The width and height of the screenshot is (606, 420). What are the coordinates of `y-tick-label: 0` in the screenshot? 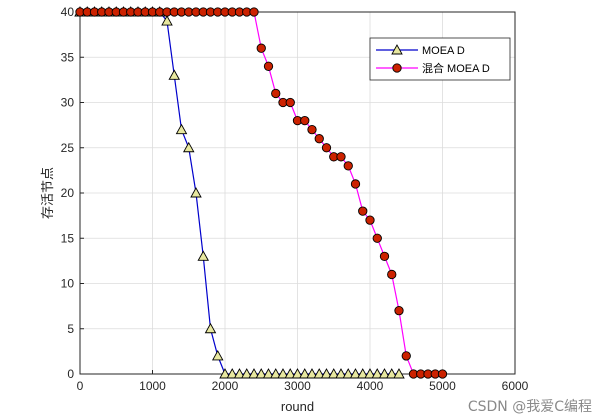 It's located at (70, 374).